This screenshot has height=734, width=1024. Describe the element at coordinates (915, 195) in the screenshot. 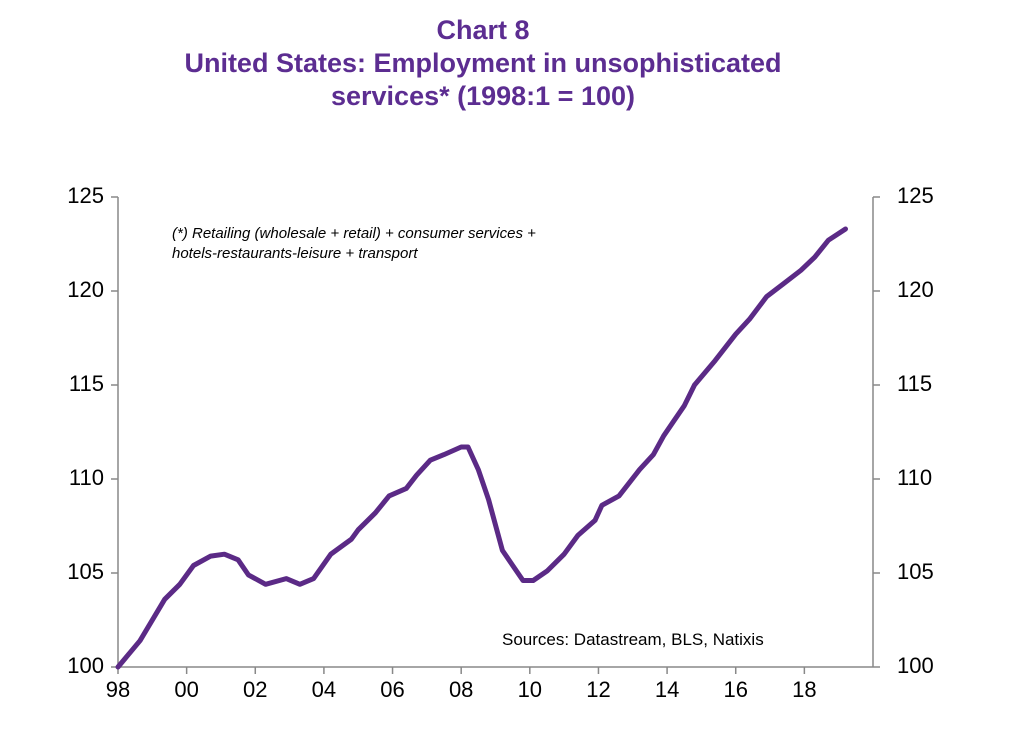

I see `y2-tick-label: 125` at that location.